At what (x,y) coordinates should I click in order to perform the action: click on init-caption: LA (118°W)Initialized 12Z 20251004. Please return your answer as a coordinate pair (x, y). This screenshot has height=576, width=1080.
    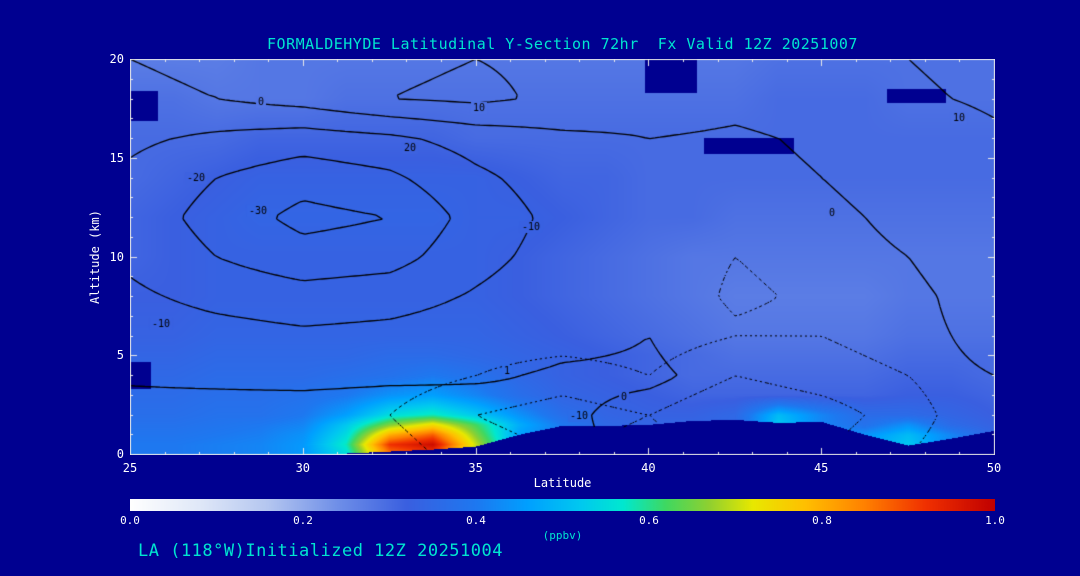
    Looking at the image, I should click on (320, 551).